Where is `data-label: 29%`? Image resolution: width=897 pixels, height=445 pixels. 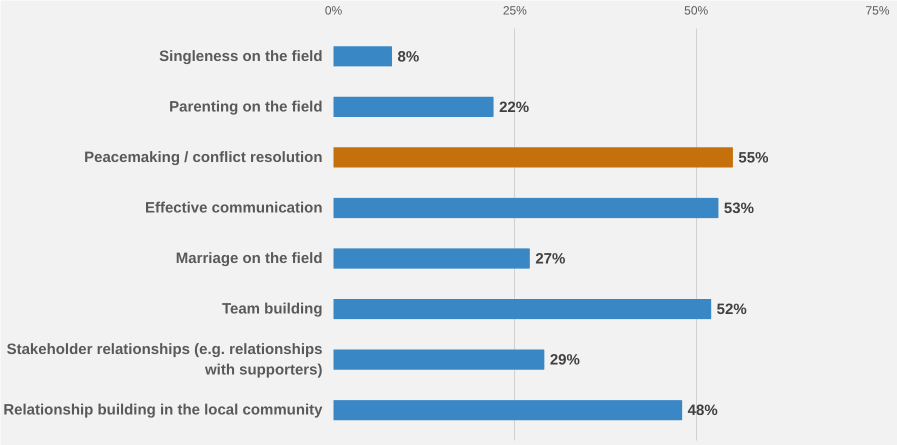 data-label: 29% is located at coordinates (565, 360).